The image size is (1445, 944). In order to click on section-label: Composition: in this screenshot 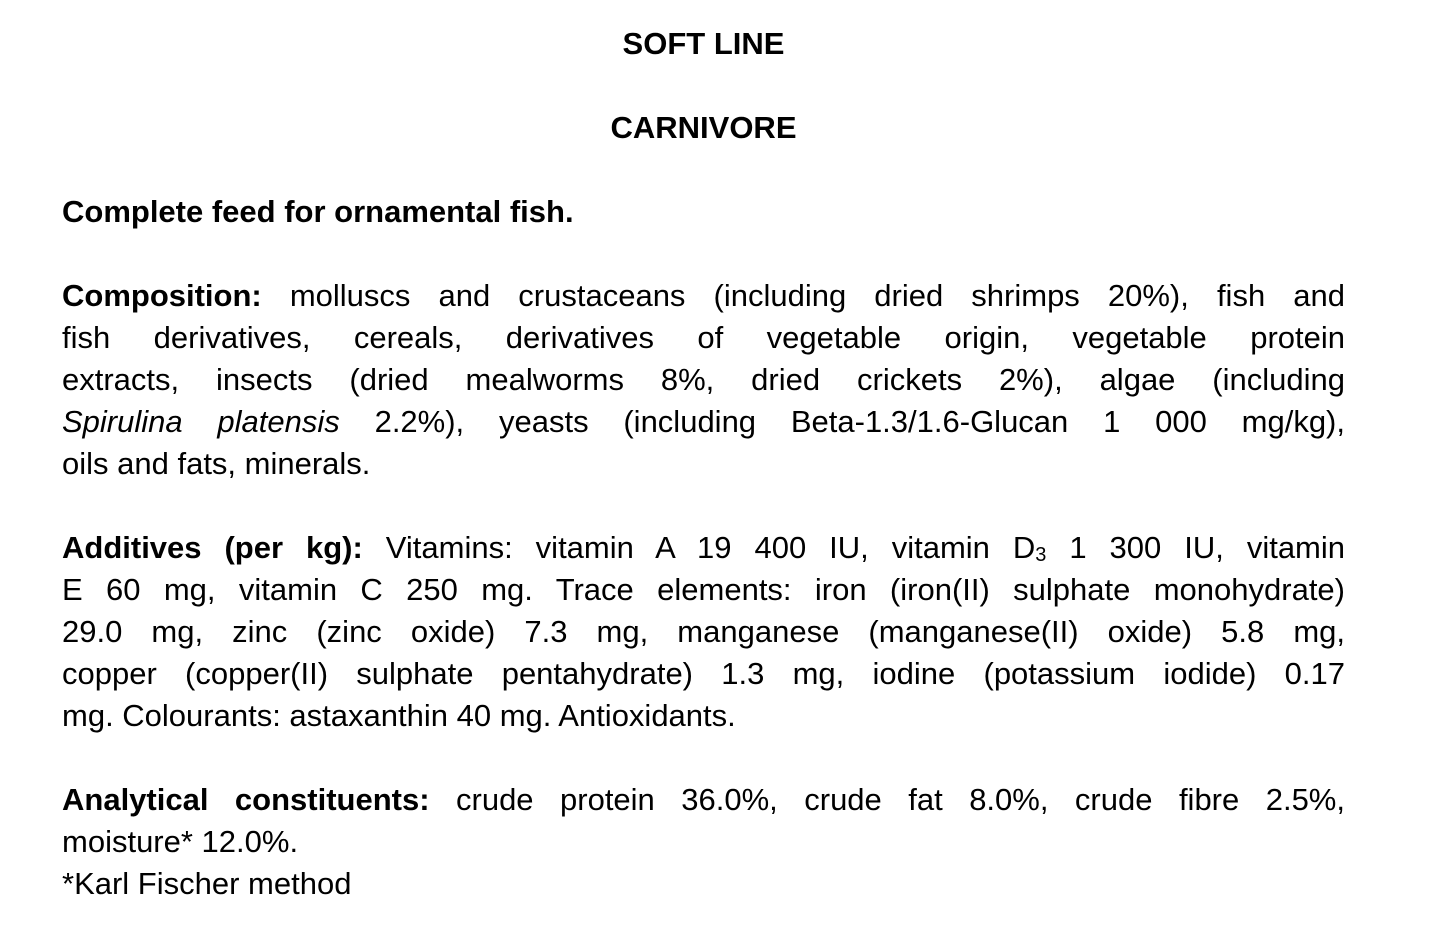, I will do `click(162, 295)`.